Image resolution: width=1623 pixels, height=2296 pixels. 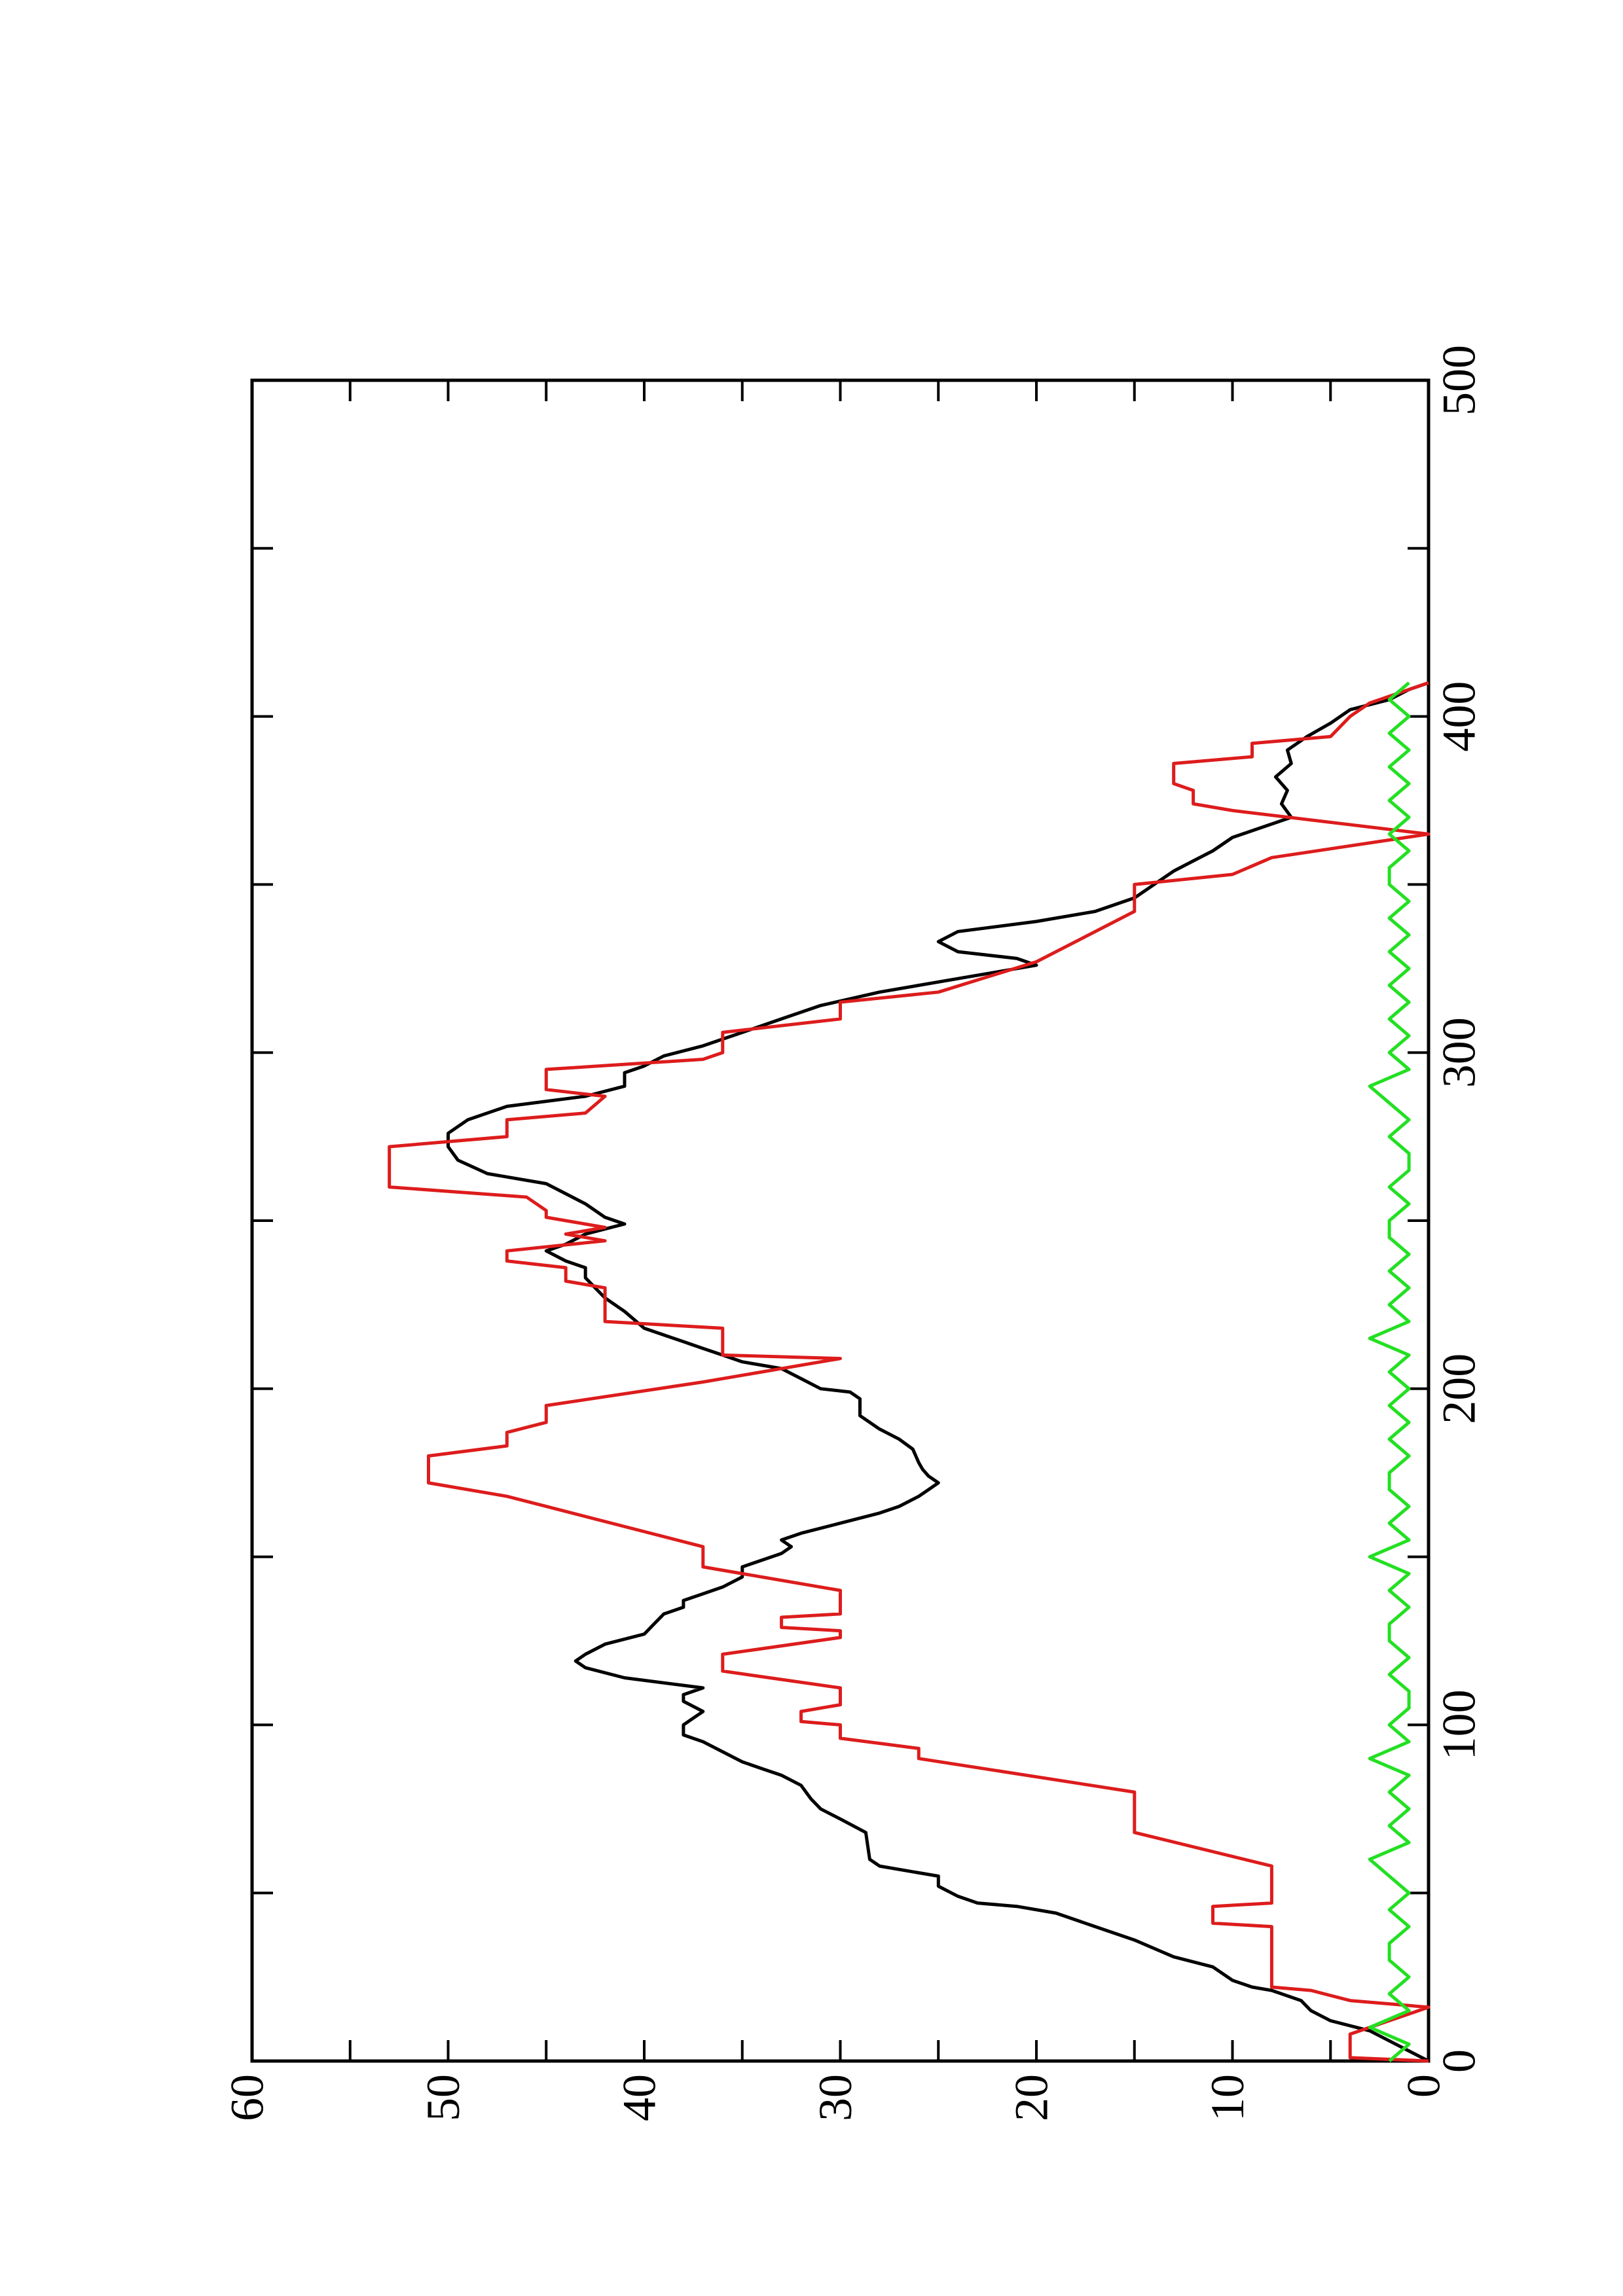 What do you see at coordinates (1227, 2097) in the screenshot?
I see `y-tick-label: 10` at bounding box center [1227, 2097].